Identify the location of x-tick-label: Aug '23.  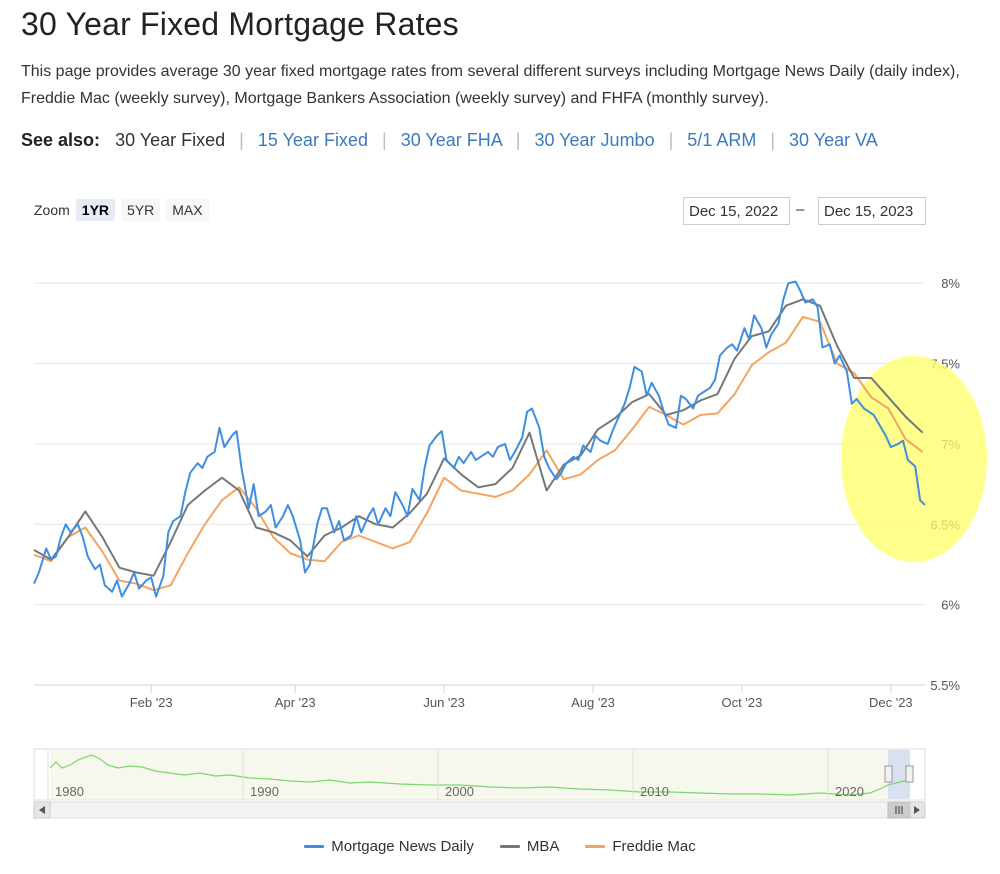
(593, 702).